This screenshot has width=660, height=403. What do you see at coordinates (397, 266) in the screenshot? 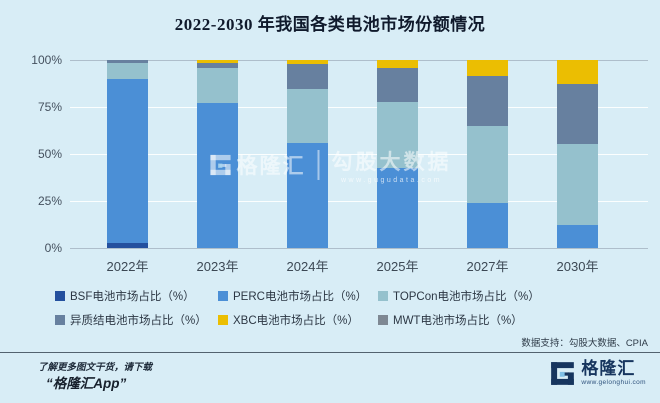
I see `x-axis-label: 2025年` at bounding box center [397, 266].